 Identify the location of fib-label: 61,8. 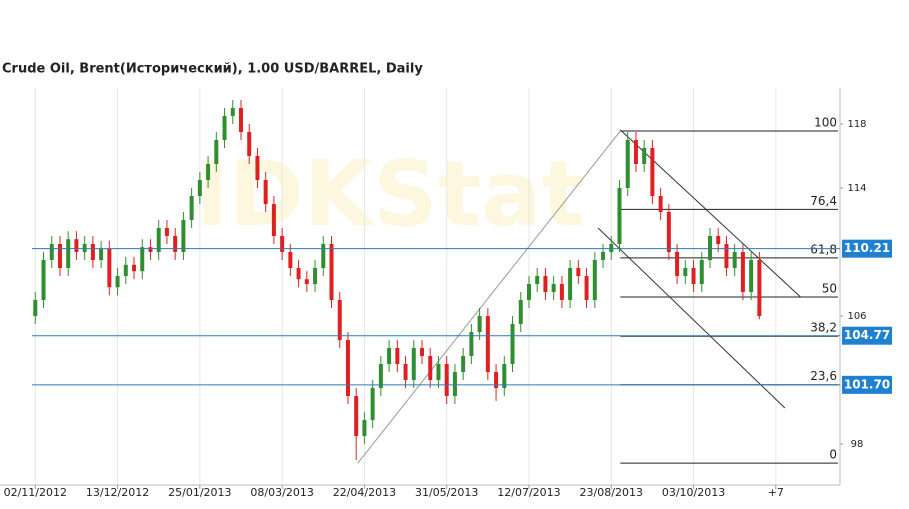
(823, 249).